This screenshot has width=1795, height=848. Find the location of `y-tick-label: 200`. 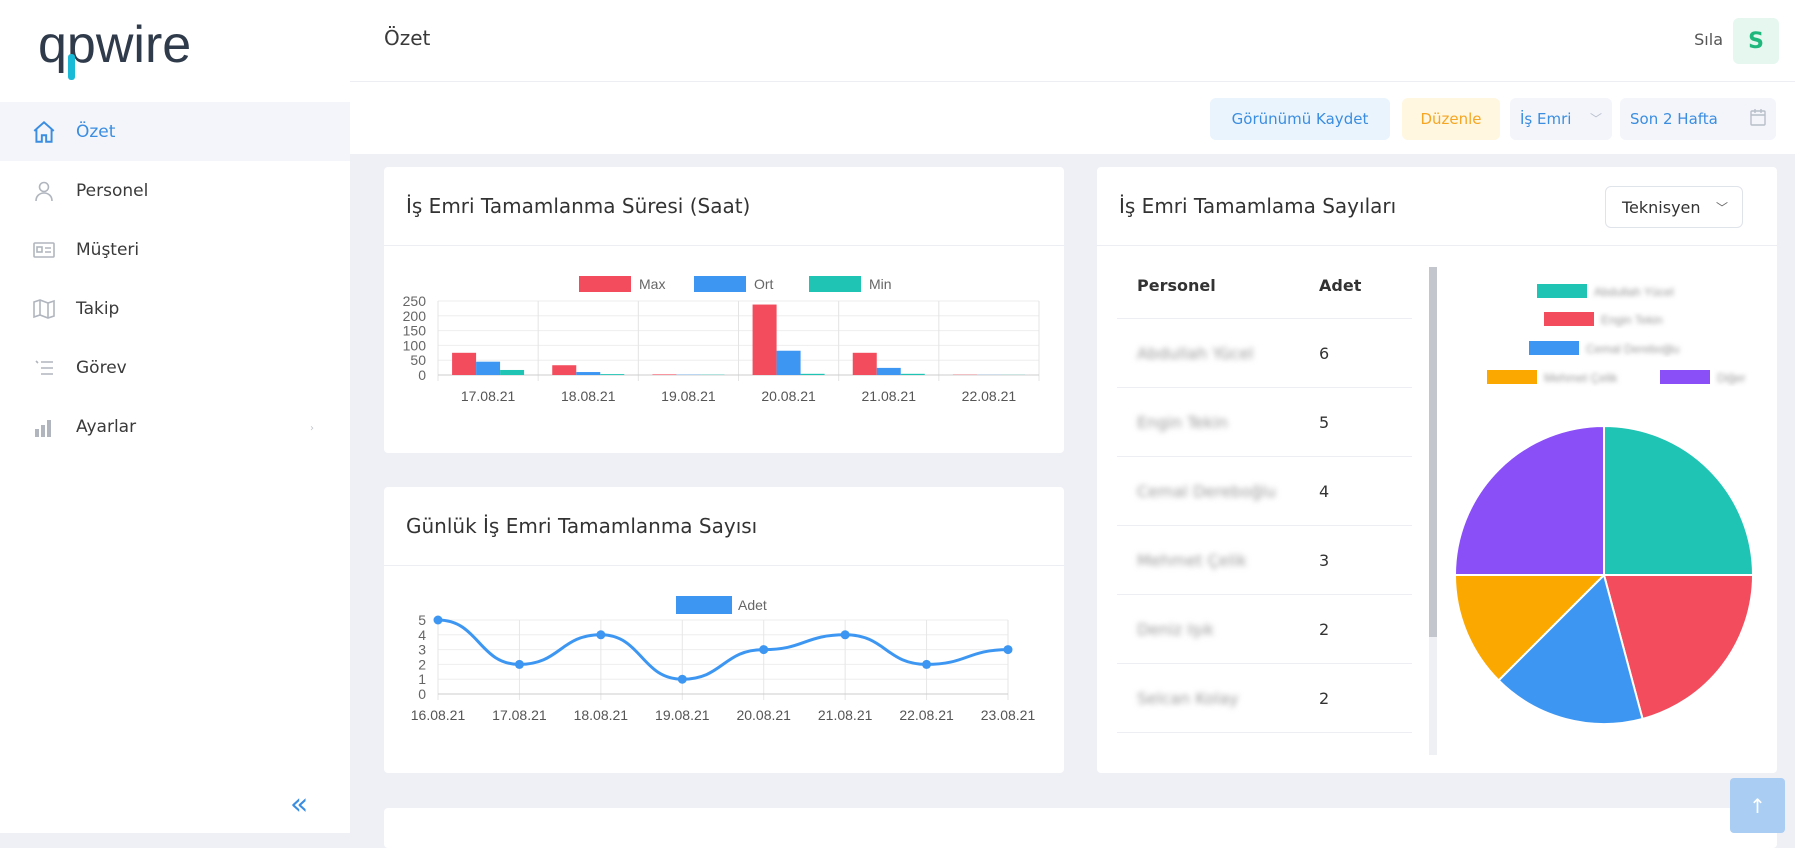

y-tick-label: 200 is located at coordinates (415, 316).